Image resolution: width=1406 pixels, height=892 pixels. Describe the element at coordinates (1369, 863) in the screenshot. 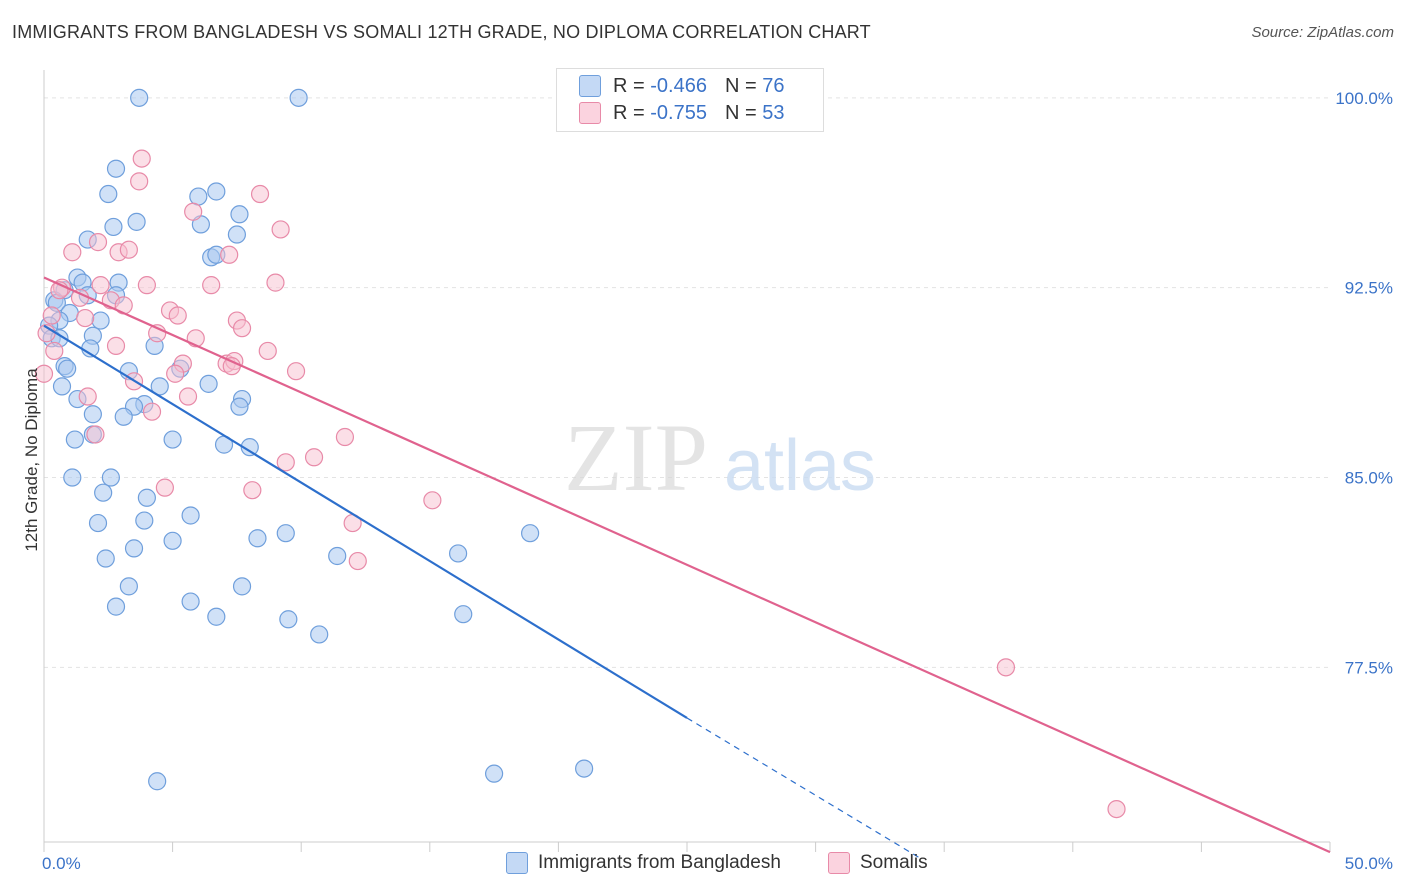

I see `x-tick-label: 50.0%` at that location.